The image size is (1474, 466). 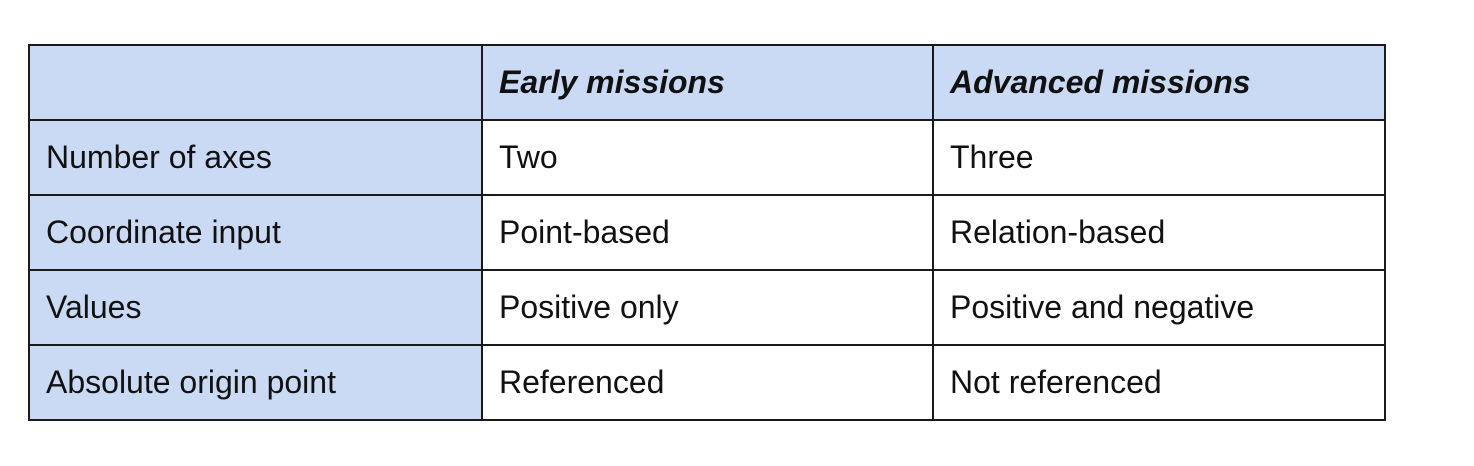 What do you see at coordinates (1159, 82) in the screenshot?
I see `header-advanced-missions: Advanced missions` at bounding box center [1159, 82].